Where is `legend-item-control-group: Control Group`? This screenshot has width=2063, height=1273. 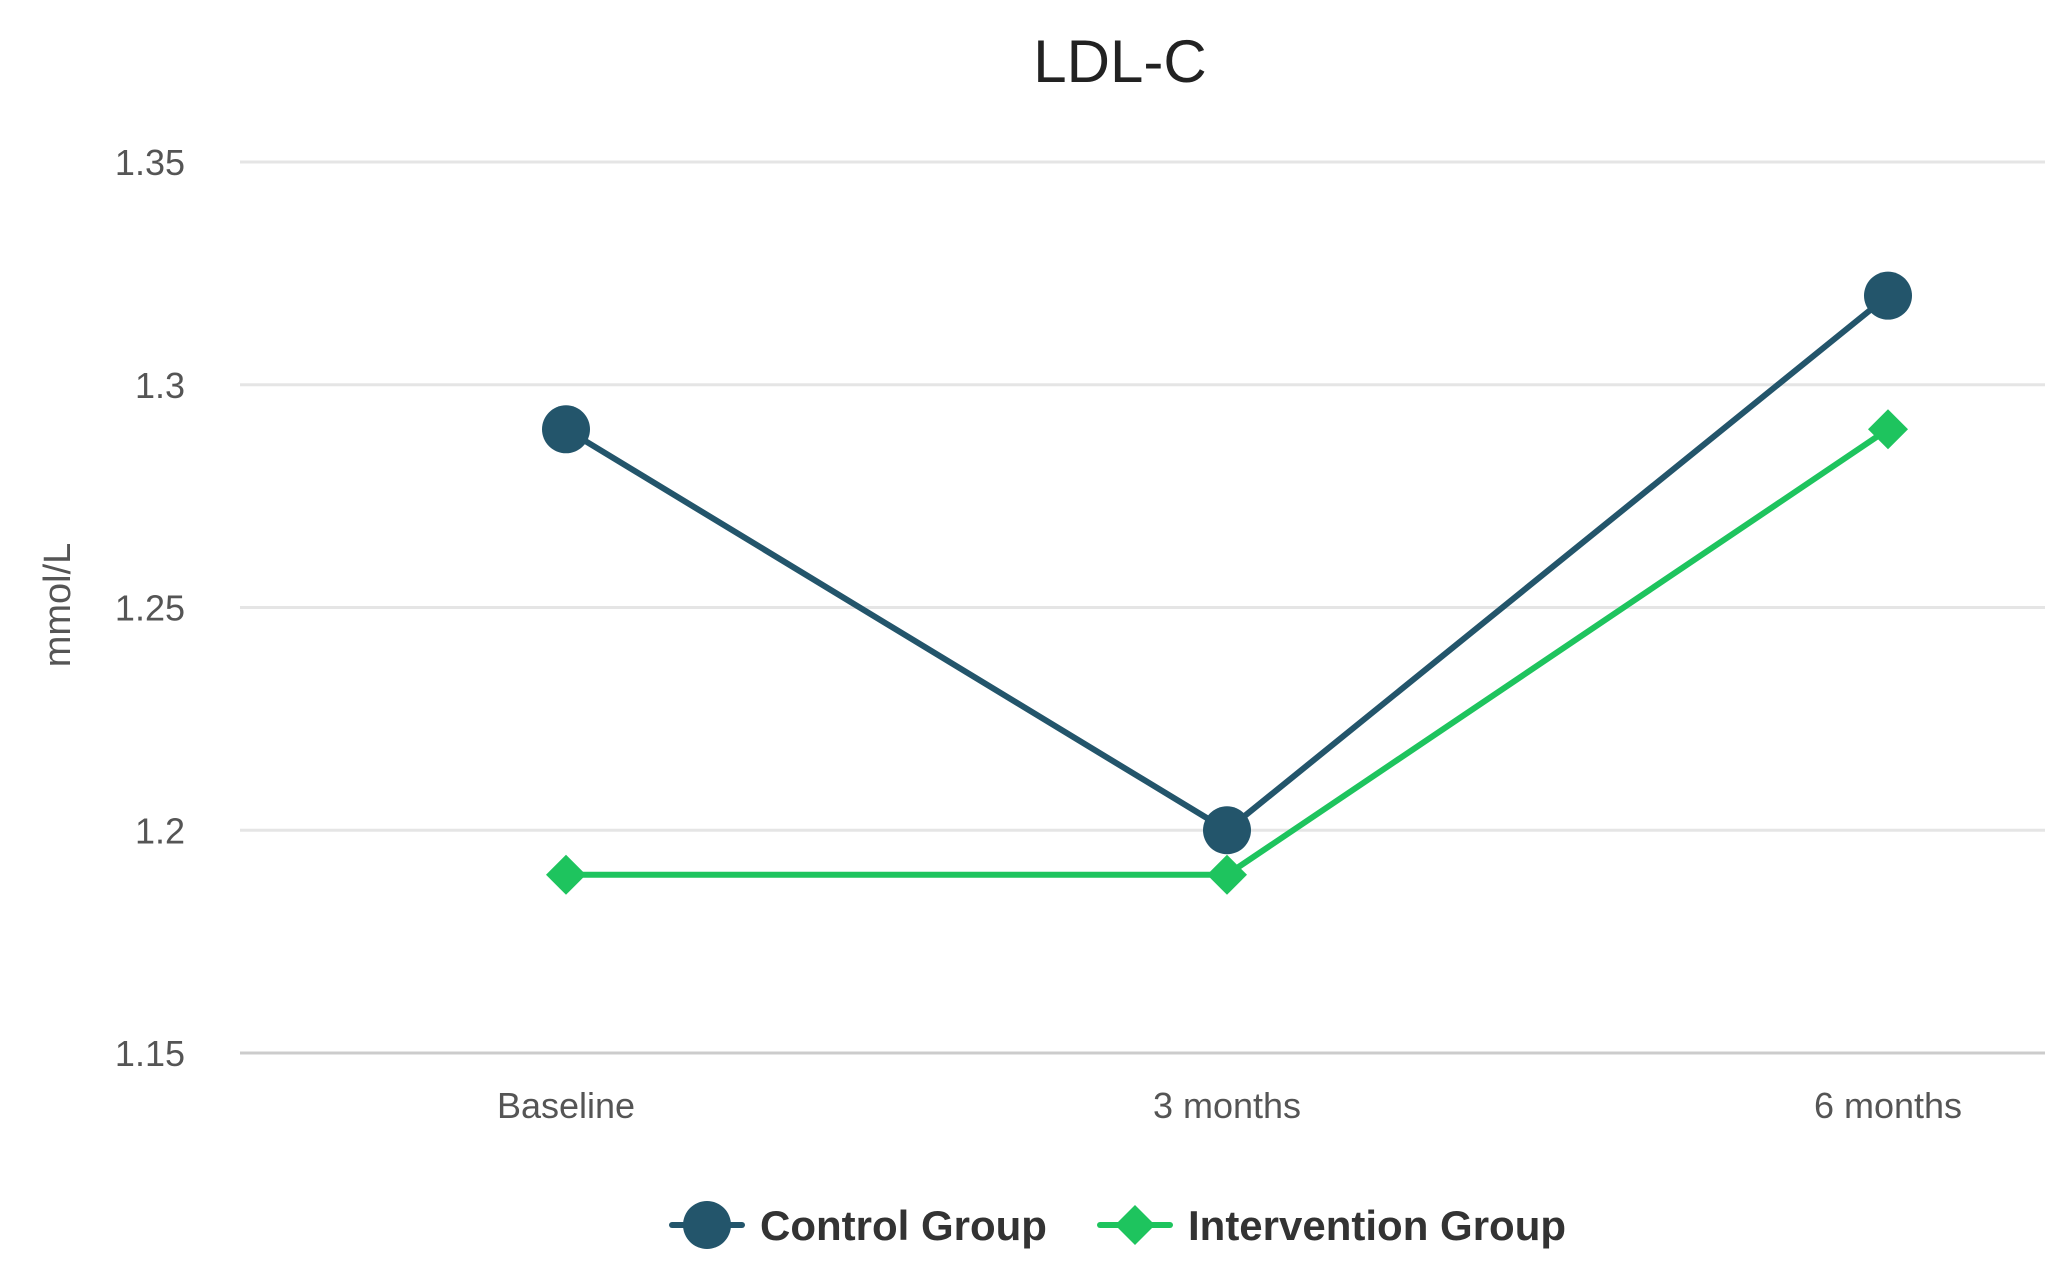 legend-item-control-group: Control Group is located at coordinates (858, 1225).